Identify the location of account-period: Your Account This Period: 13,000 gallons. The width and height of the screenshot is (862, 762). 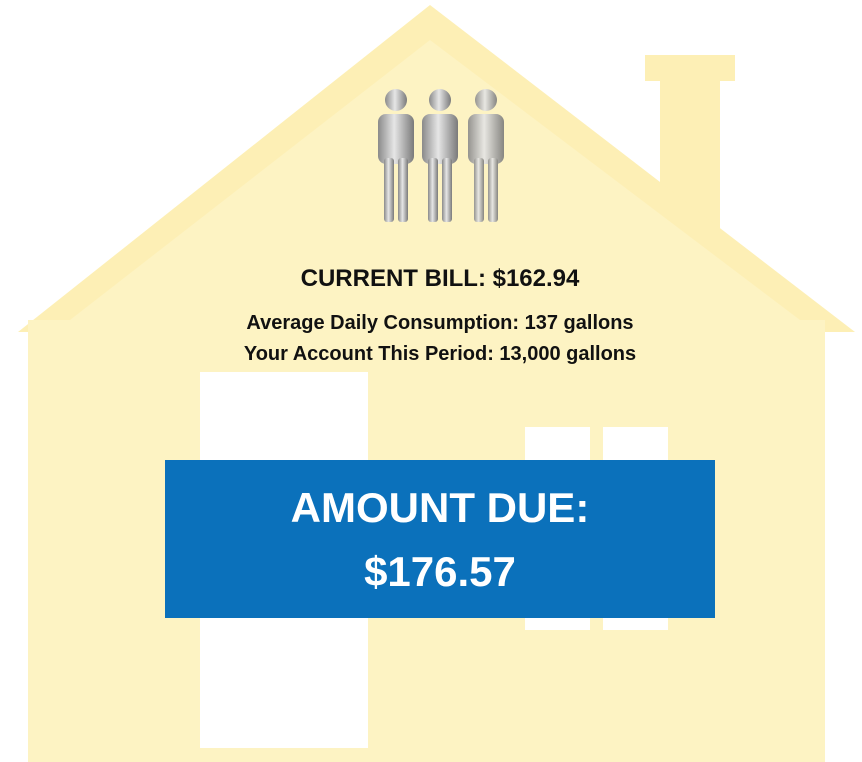
(440, 354).